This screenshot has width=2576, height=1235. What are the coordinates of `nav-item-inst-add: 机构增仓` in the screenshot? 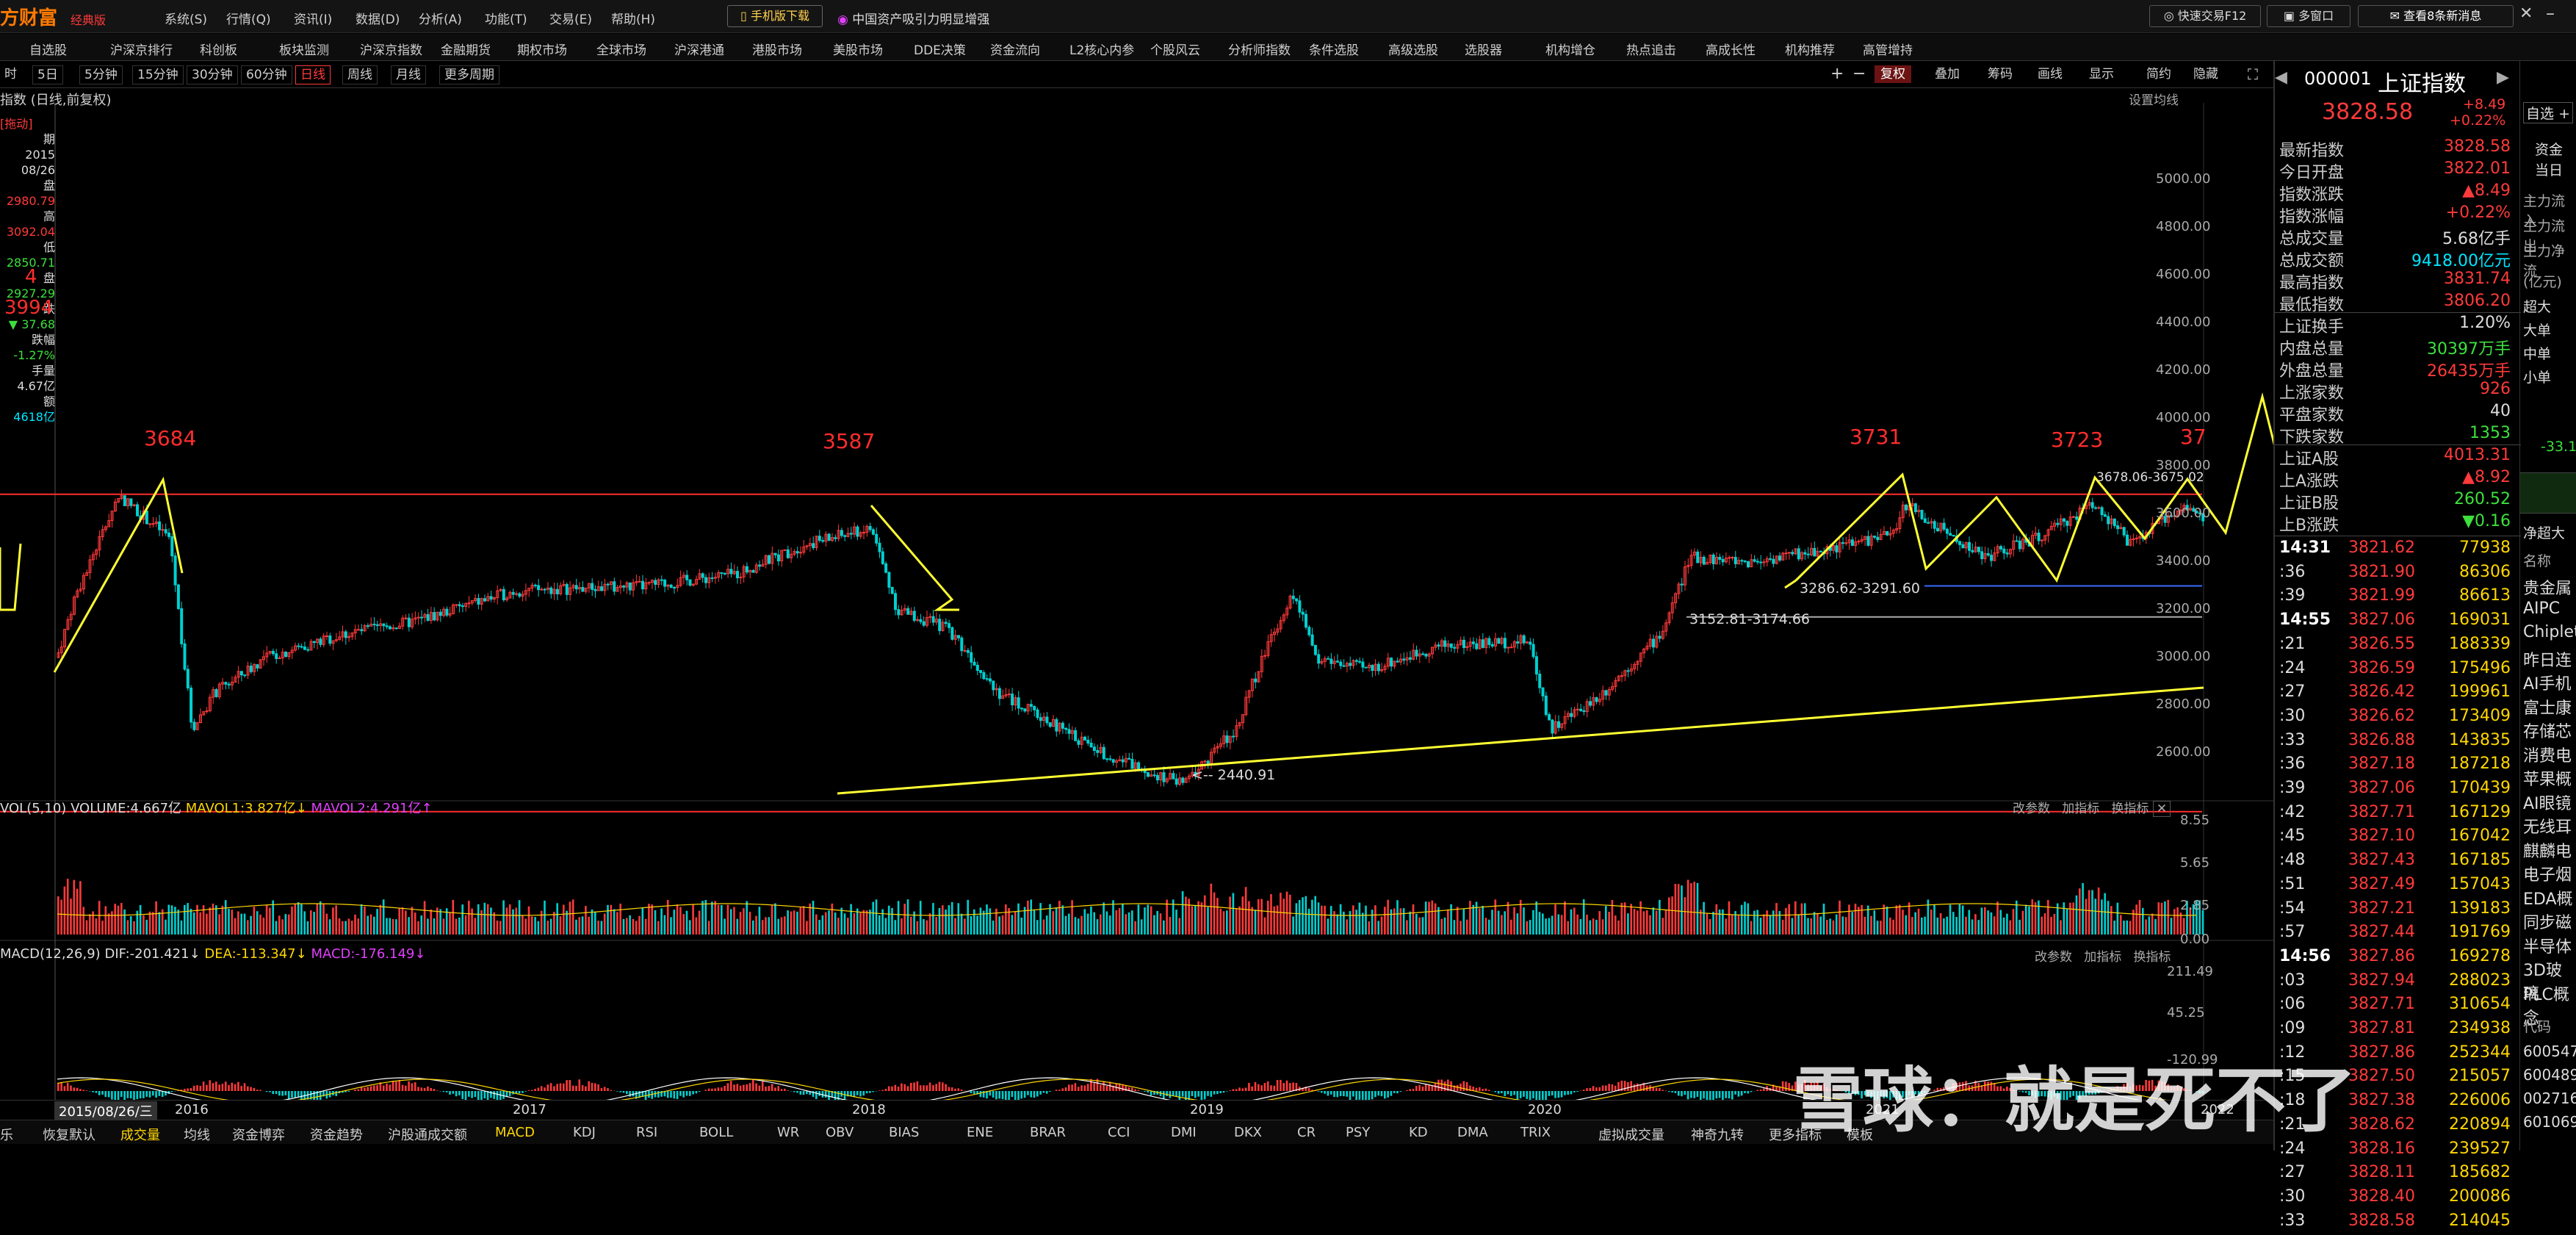 It's located at (1570, 49).